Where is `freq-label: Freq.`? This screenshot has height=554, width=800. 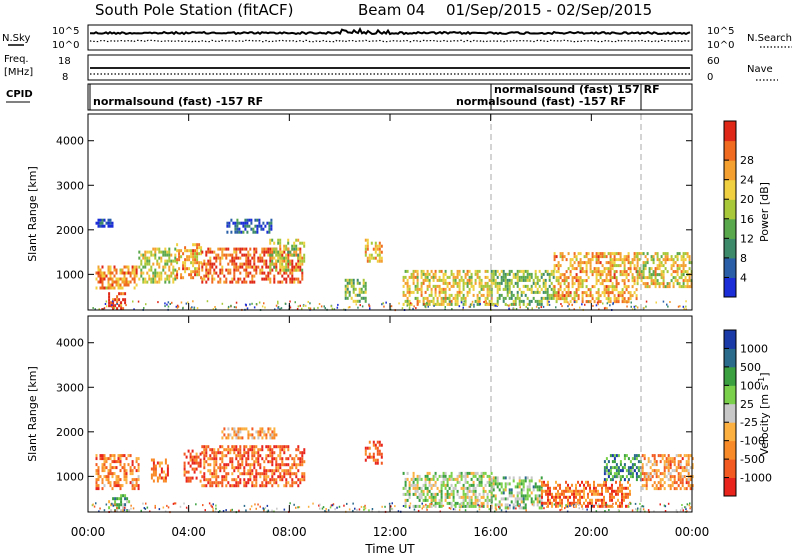
freq-label: Freq. is located at coordinates (16, 59).